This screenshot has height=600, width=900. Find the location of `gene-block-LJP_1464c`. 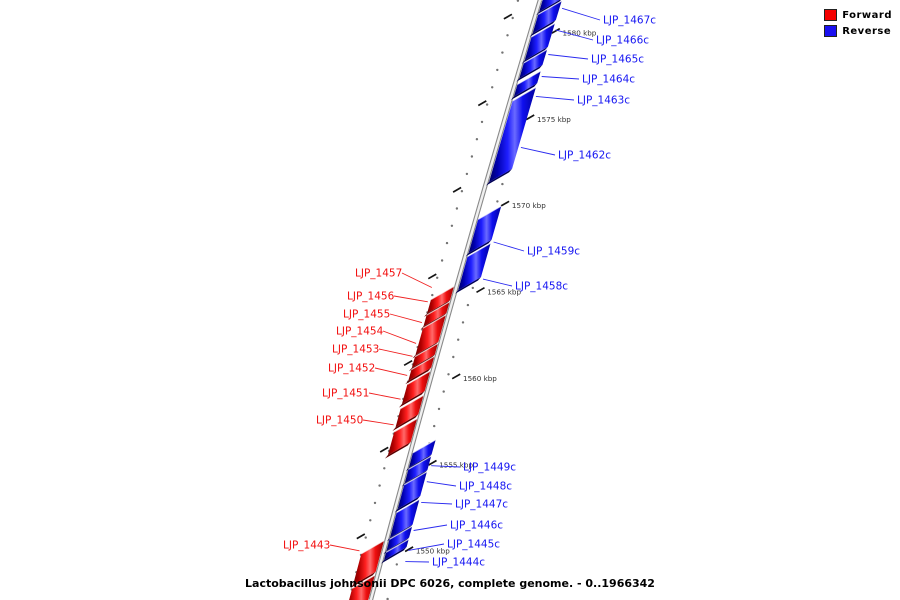

gene-block-LJP_1464c is located at coordinates (533, 64).